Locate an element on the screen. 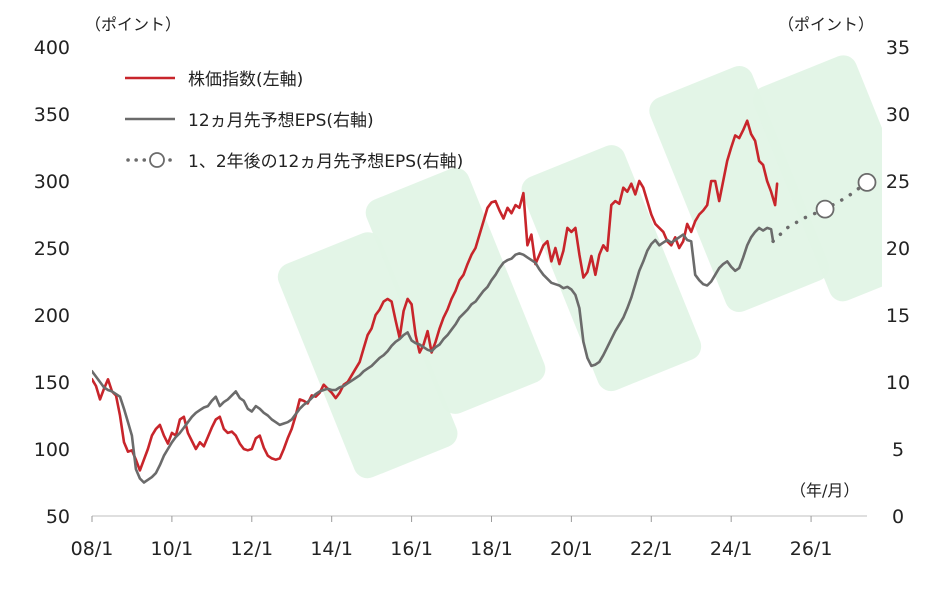 Image resolution: width=945 pixels, height=595 pixels. right-tick-label: 5 is located at coordinates (898, 450).